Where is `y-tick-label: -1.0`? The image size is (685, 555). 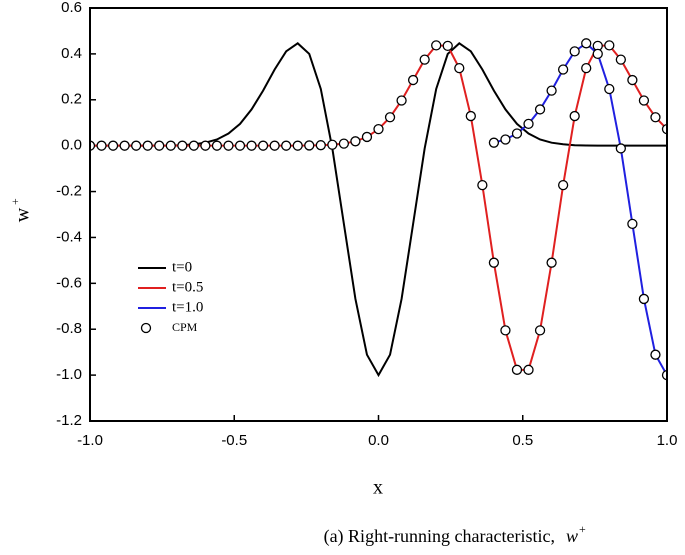
y-tick-label: -1.0 is located at coordinates (69, 374).